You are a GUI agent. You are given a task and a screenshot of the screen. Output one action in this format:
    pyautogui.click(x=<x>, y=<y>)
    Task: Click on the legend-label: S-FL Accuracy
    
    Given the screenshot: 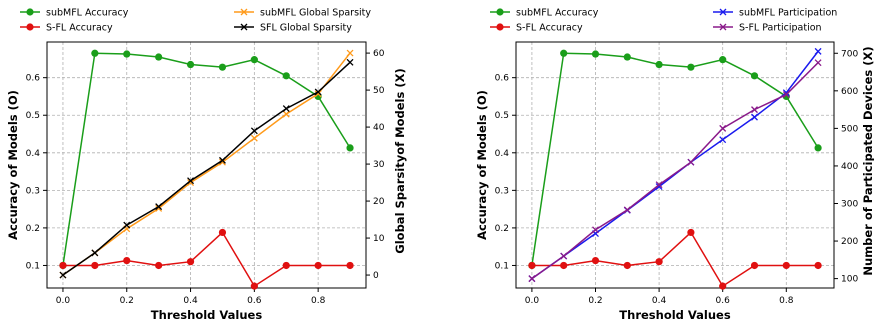 What is the action you would take?
    pyautogui.click(x=79, y=28)
    